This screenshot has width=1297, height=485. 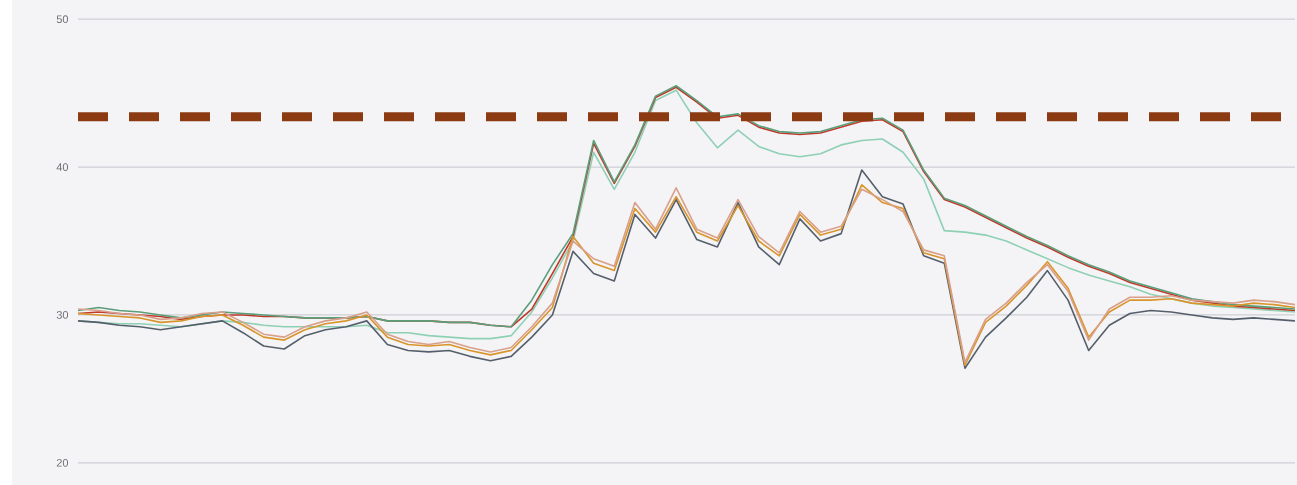 I want to click on y-tick-label: 50, so click(x=62, y=19).